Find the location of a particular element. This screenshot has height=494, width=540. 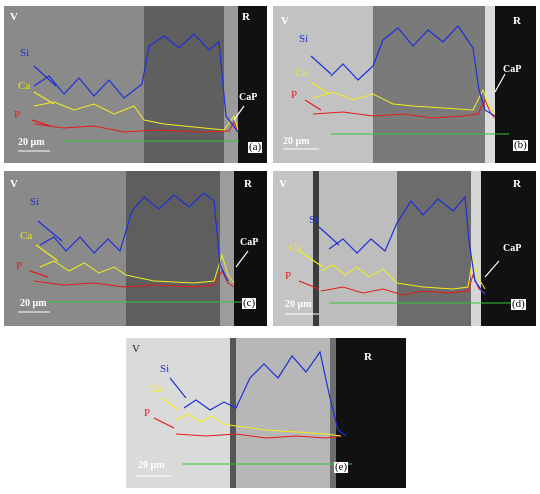

panel-e-corner-left: V is located at coordinates (136, 349).